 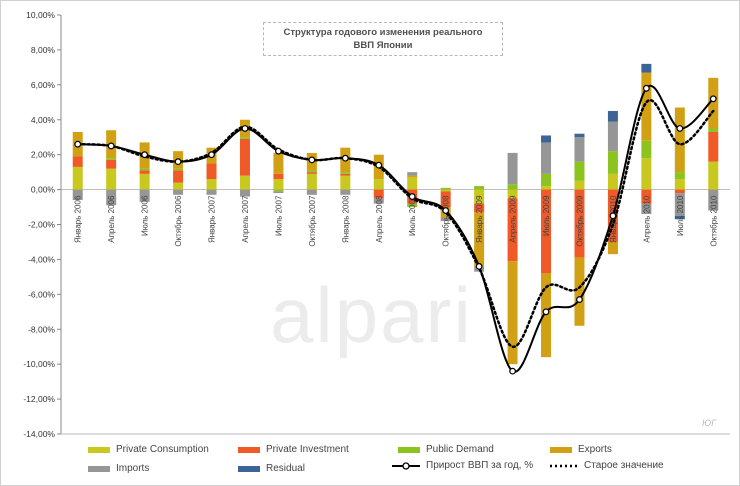 What do you see at coordinates (709, 423) in the screenshot?
I see `signature: ЮГ` at bounding box center [709, 423].